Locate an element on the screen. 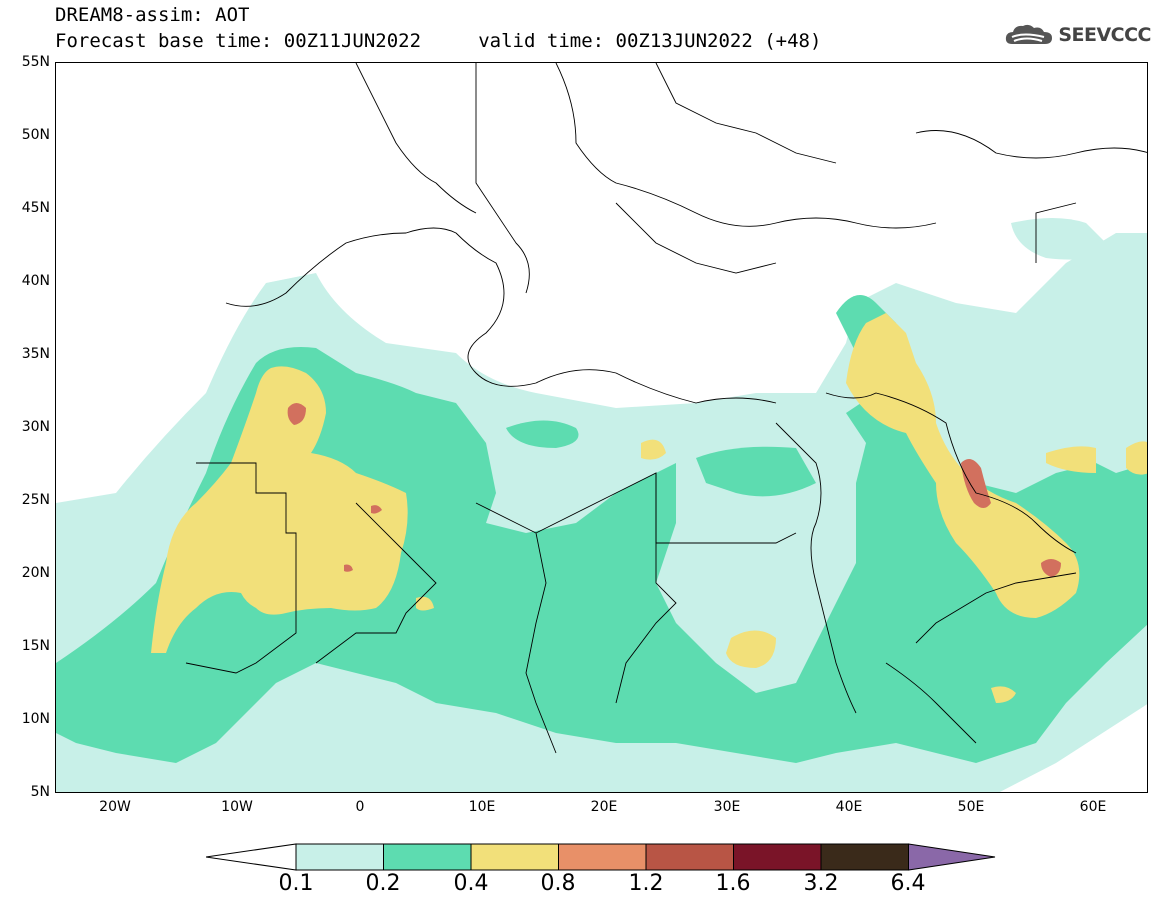 This screenshot has width=1165, height=905. lon-label-50e: 50E is located at coordinates (971, 807).